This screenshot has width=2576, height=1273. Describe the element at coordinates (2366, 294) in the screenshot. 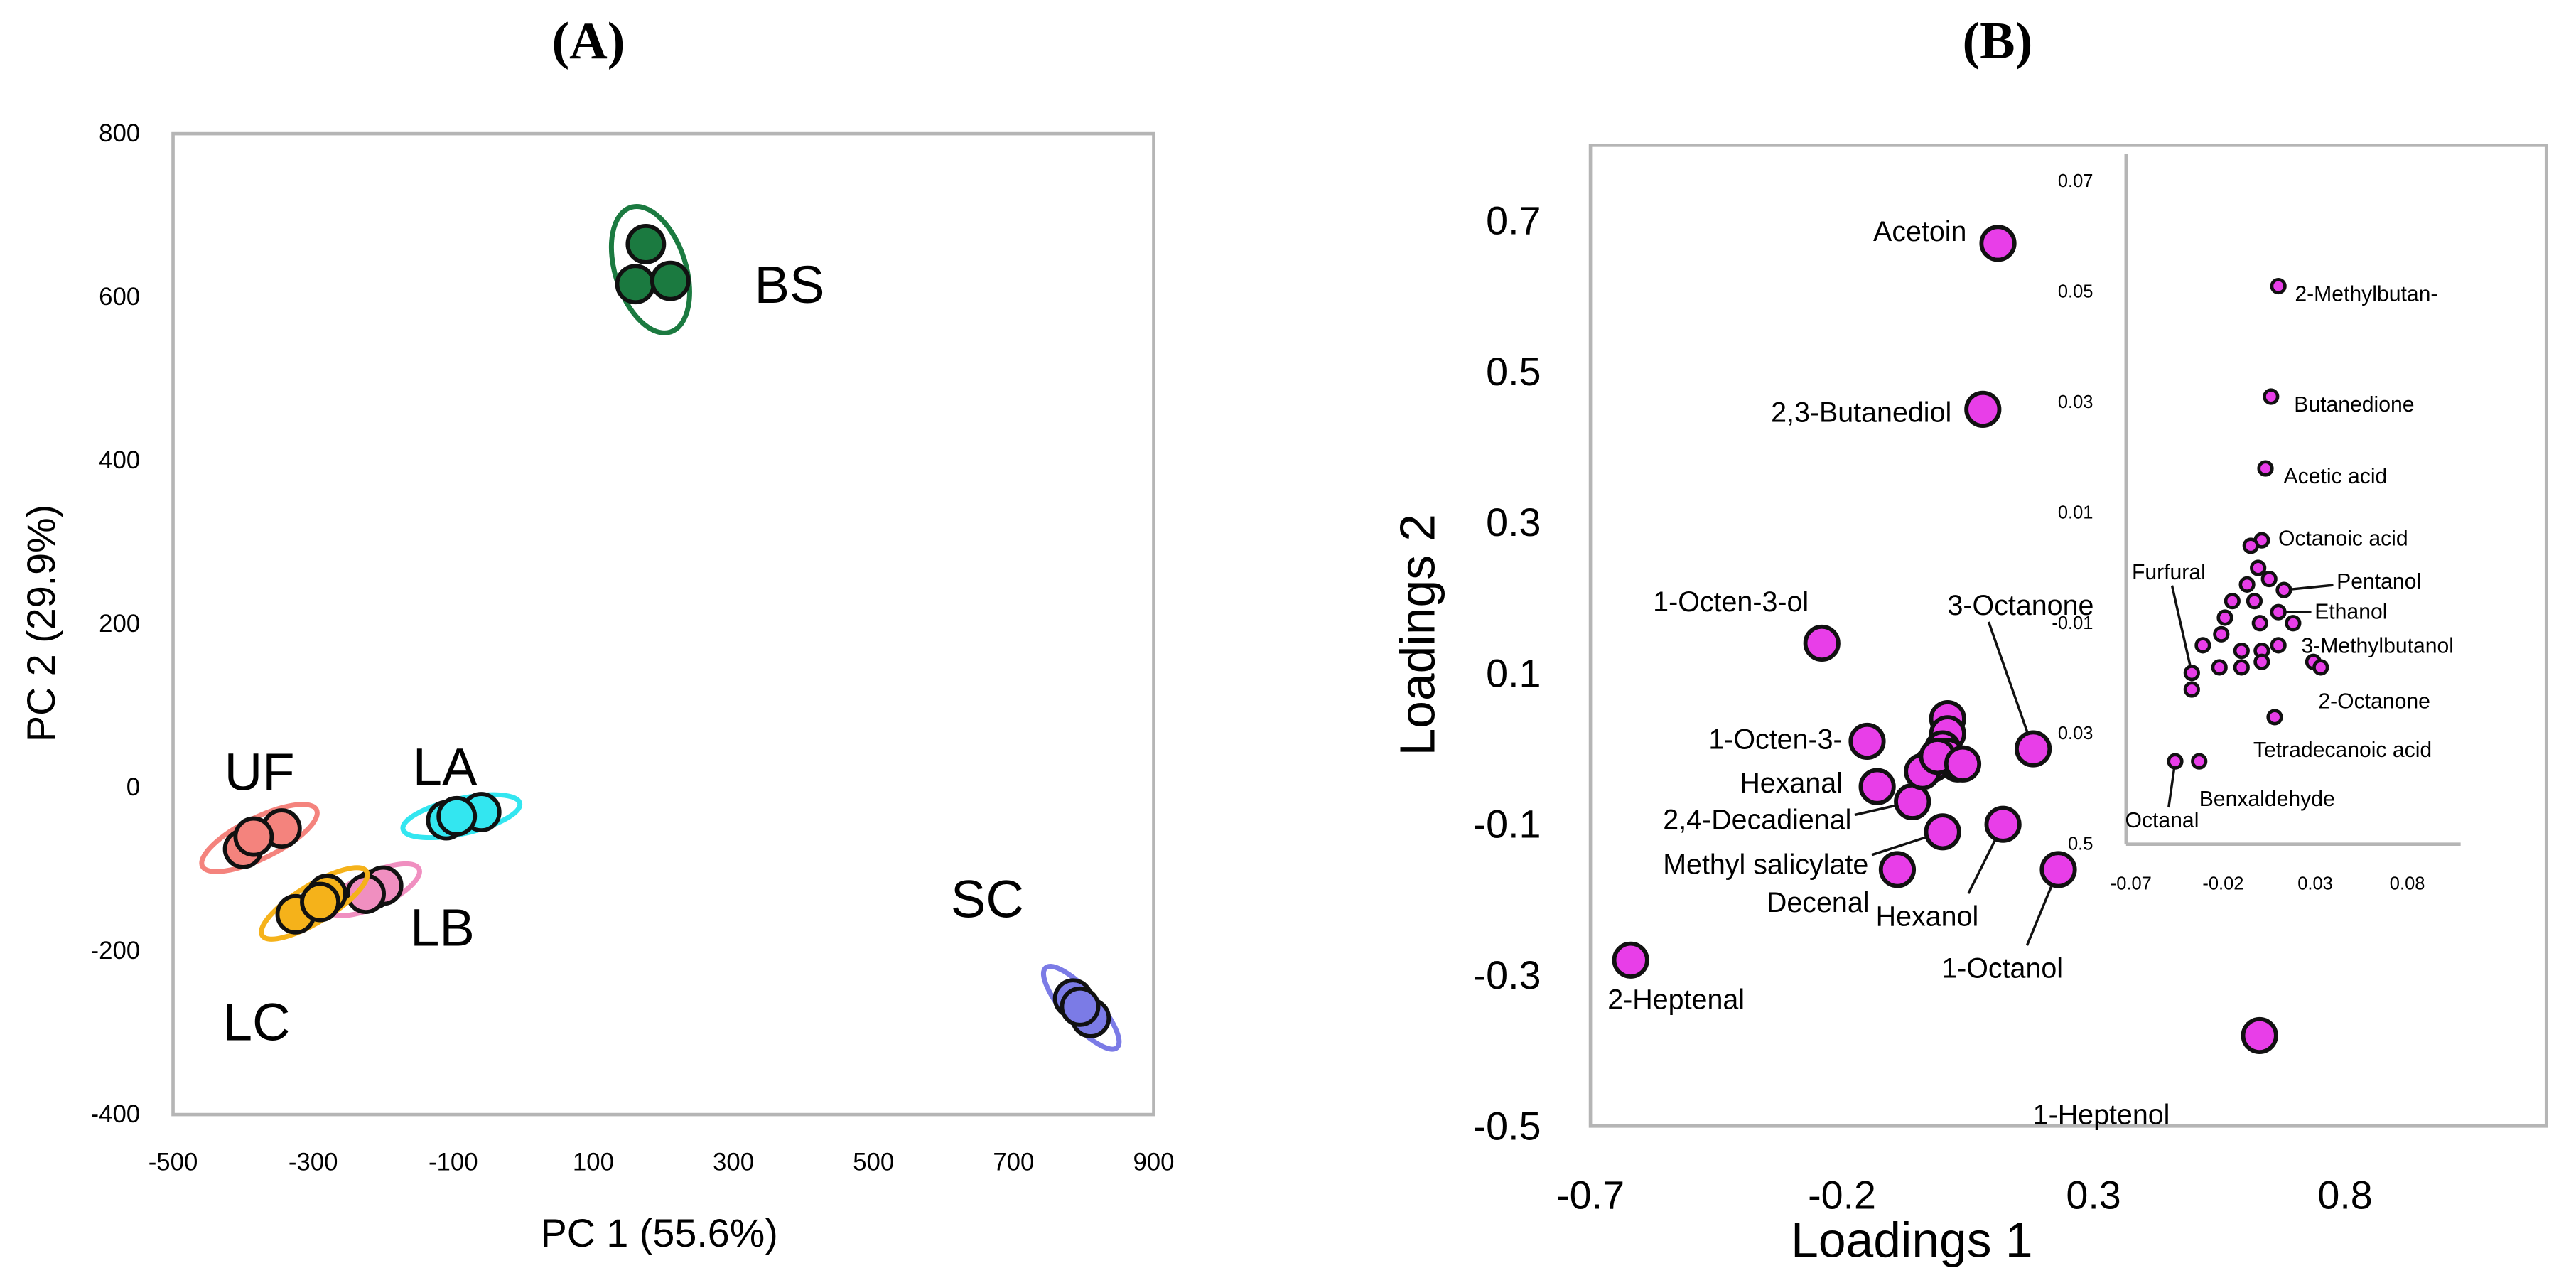

I see `point-label: 2-Methylbutan-` at that location.